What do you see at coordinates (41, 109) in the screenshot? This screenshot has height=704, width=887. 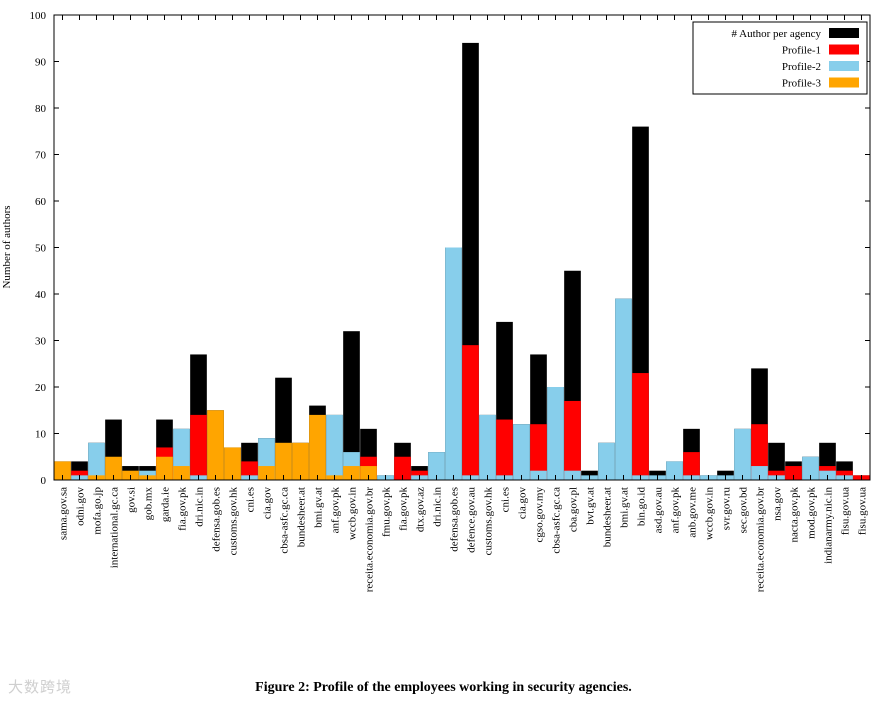 I see `y-tick-label: 80` at bounding box center [41, 109].